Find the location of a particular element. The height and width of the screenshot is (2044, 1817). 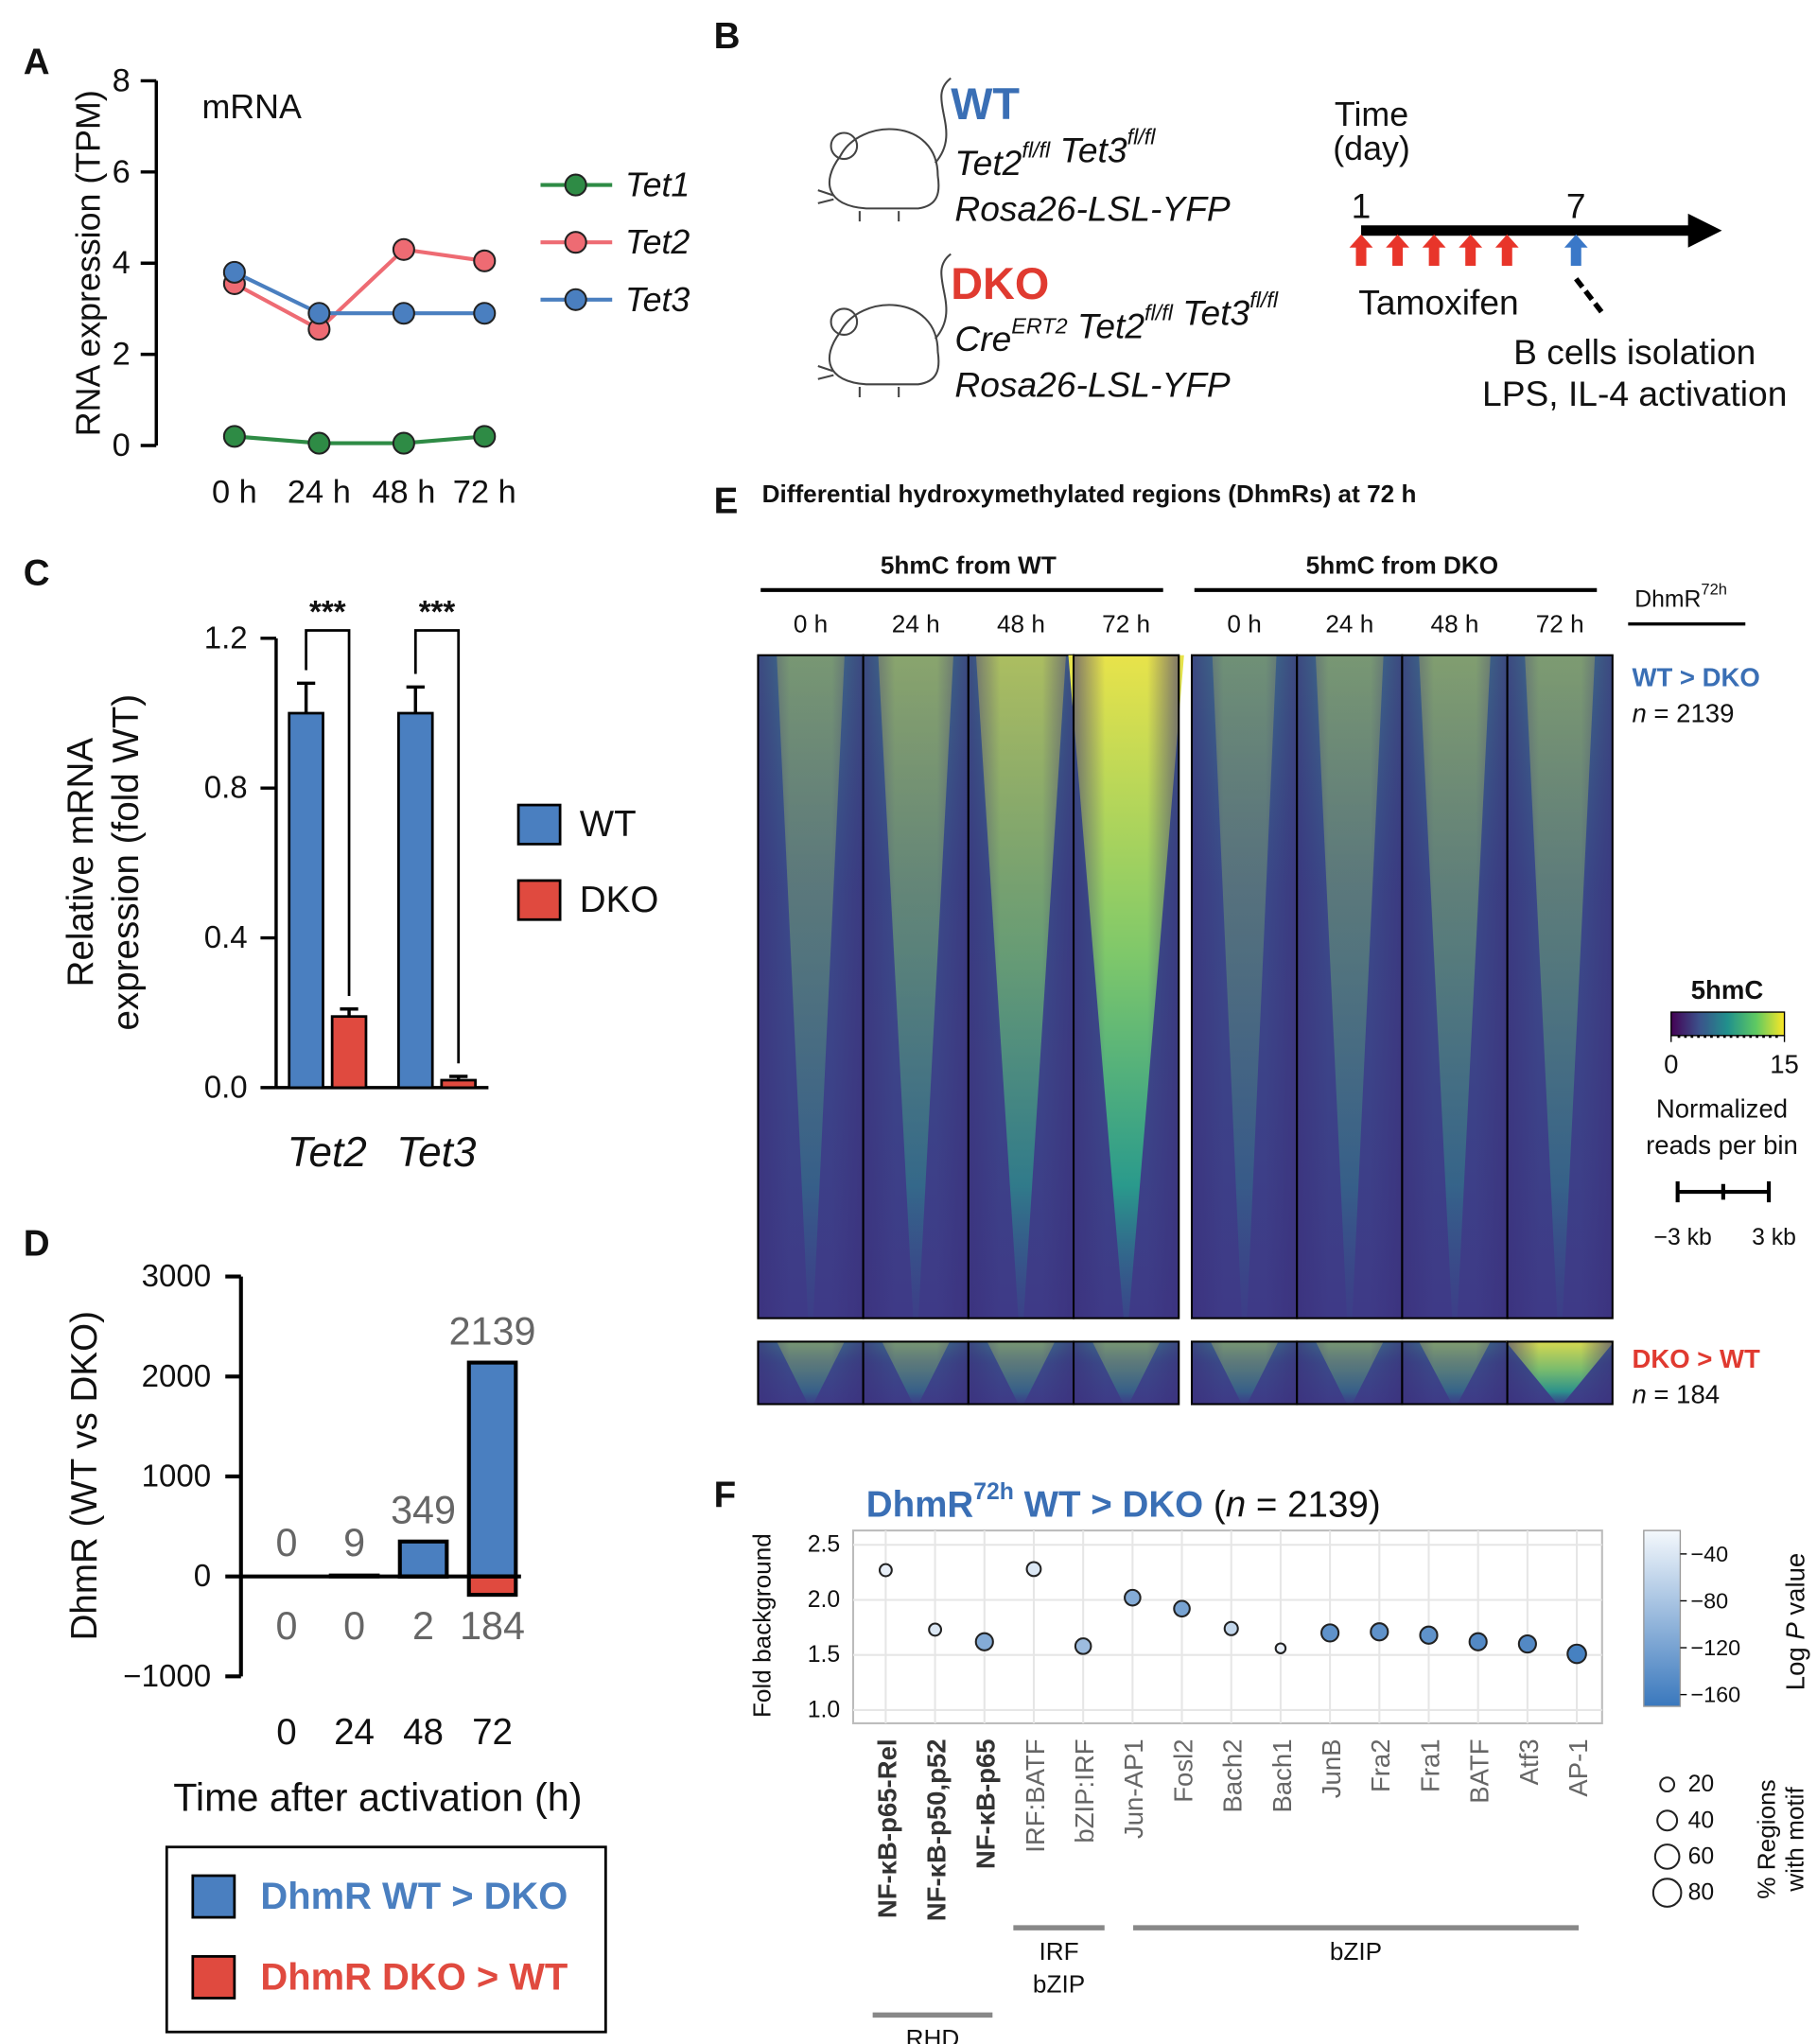

y-tick-label: 0.0 is located at coordinates (226, 1087).